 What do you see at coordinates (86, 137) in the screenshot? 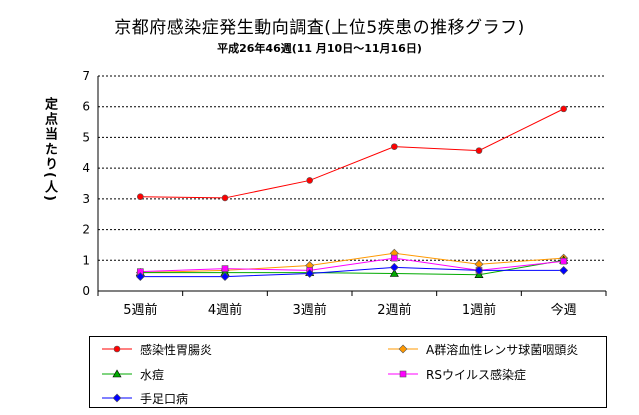
I see `y-tick-label: 5` at bounding box center [86, 137].